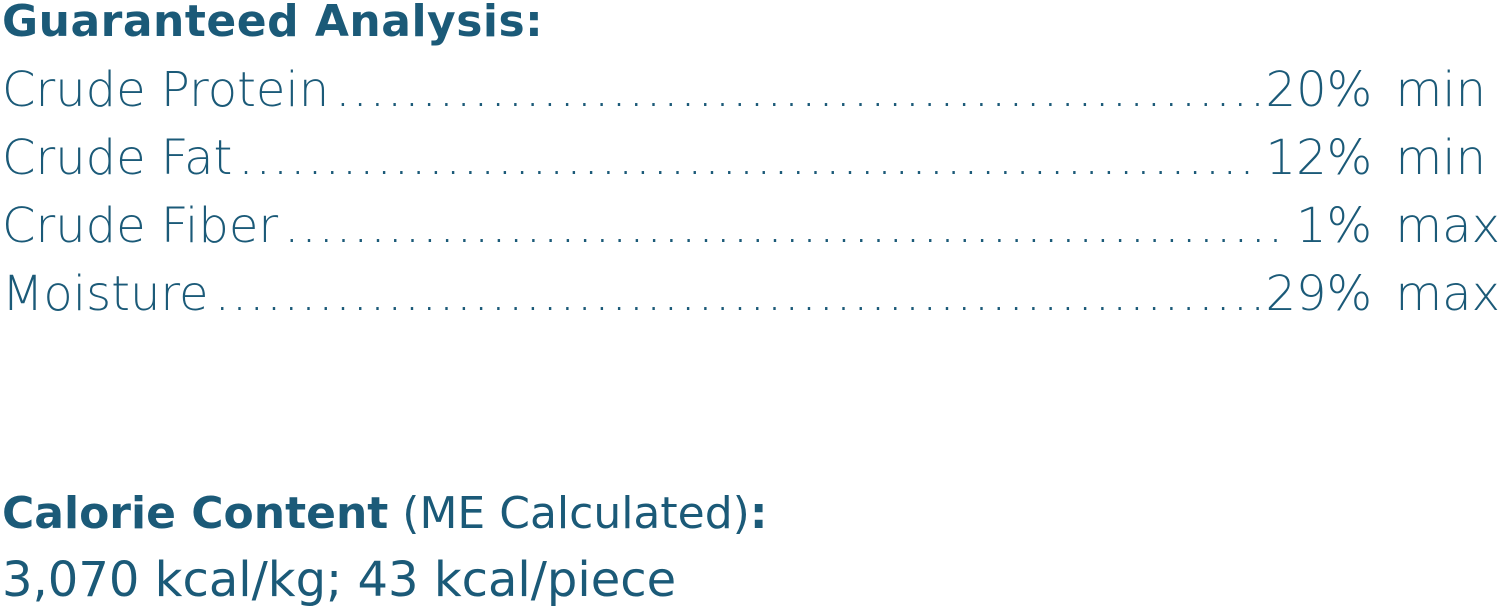  I want to click on row-label: Crude Fat, so click(117, 158).